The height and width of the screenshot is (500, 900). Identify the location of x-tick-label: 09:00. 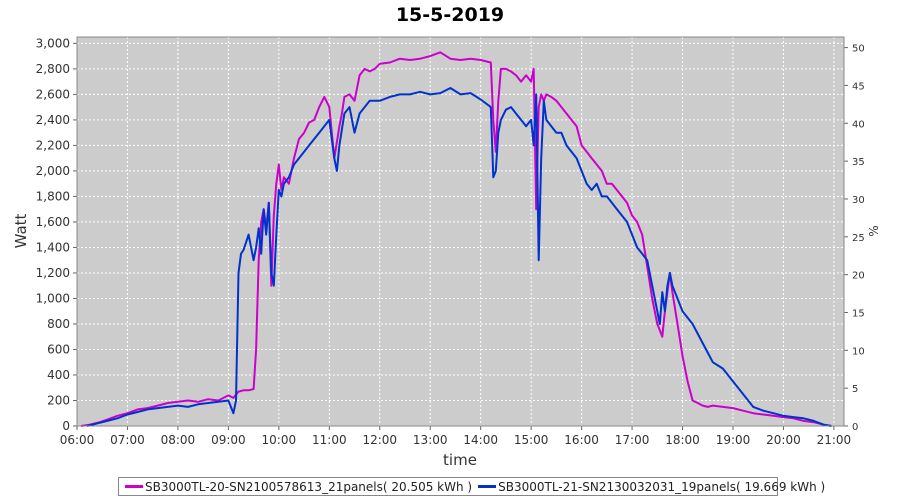
(228, 440).